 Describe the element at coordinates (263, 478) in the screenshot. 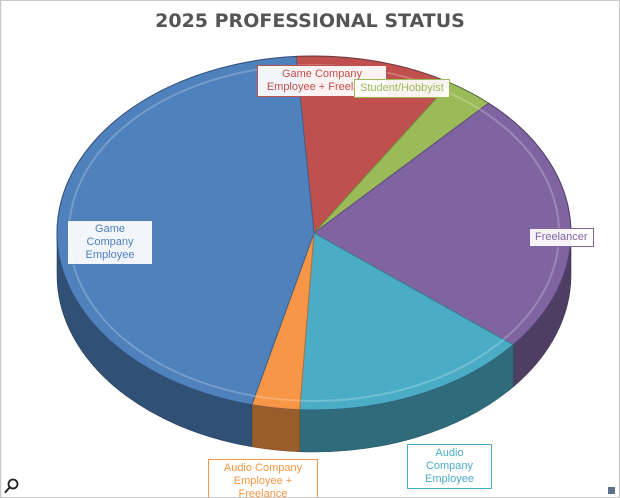

I see `slice-label-audio-employee-freelance: Audio Company Employee + Freelance` at that location.